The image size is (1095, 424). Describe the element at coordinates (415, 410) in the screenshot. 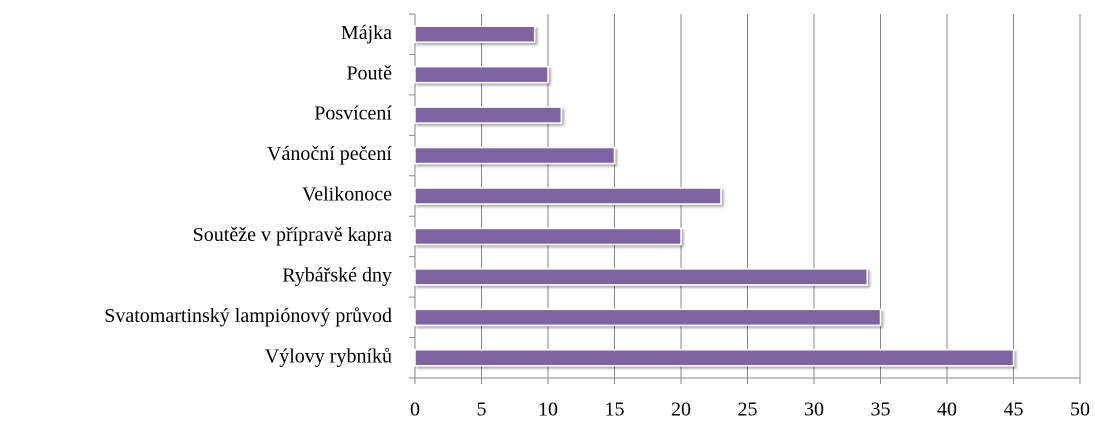

I see `x-tick-label: 0` at that location.